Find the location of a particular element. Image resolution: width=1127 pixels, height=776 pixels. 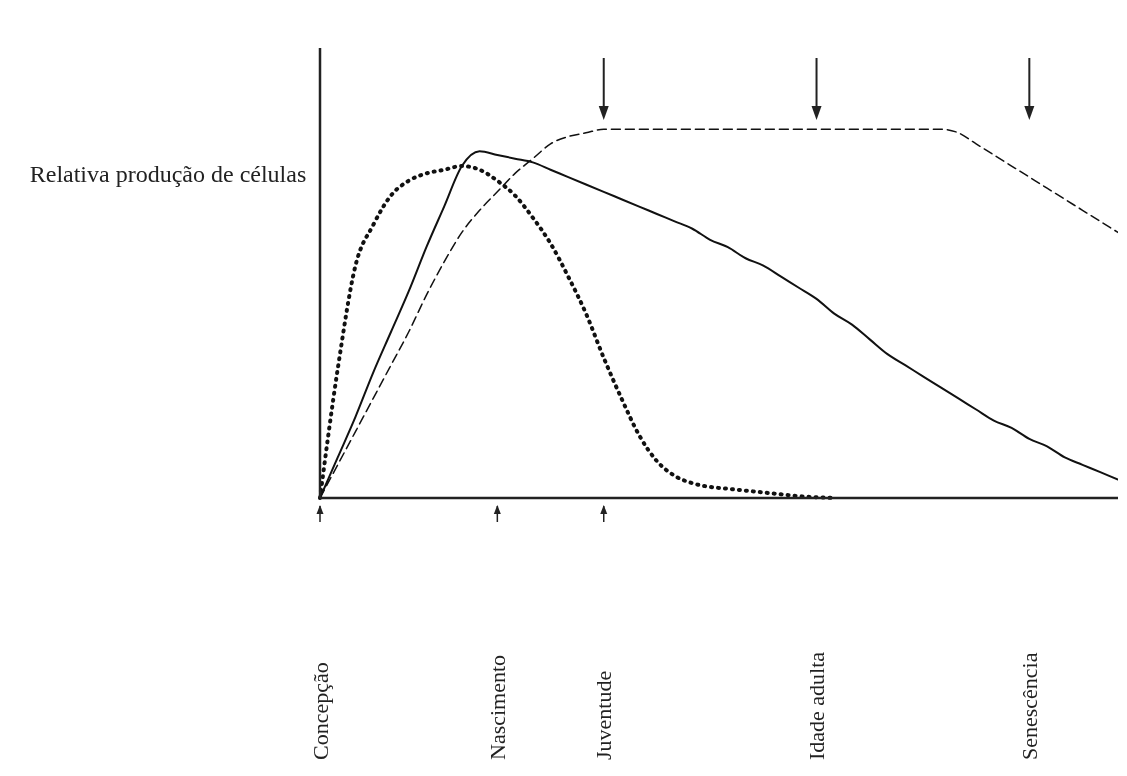

x-tick-label: Senescência is located at coordinates (1029, 706).